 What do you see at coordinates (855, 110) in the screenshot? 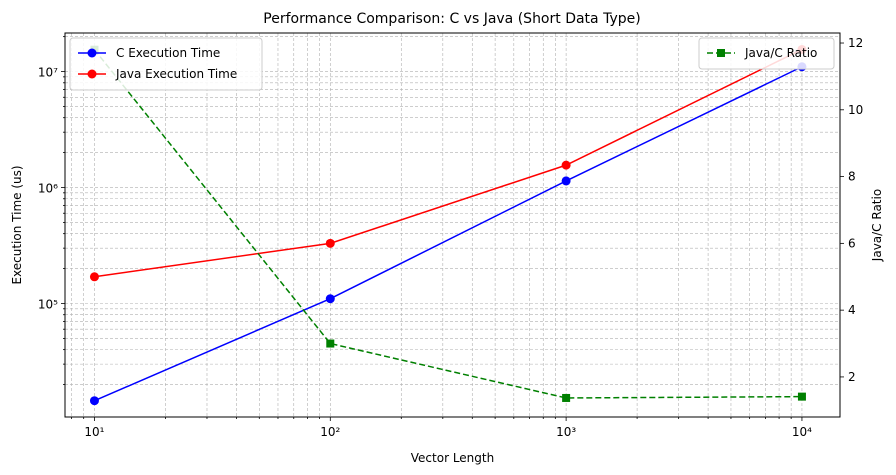
I see `y2-tick-label: 10` at bounding box center [855, 110].